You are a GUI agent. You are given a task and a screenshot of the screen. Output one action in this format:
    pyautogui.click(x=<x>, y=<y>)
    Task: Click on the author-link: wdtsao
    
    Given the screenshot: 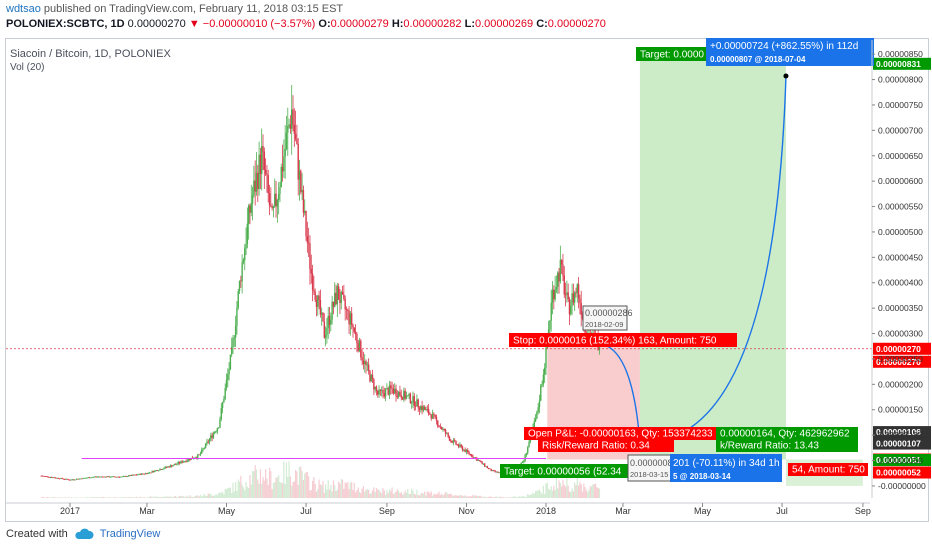 What is the action you would take?
    pyautogui.click(x=23, y=9)
    